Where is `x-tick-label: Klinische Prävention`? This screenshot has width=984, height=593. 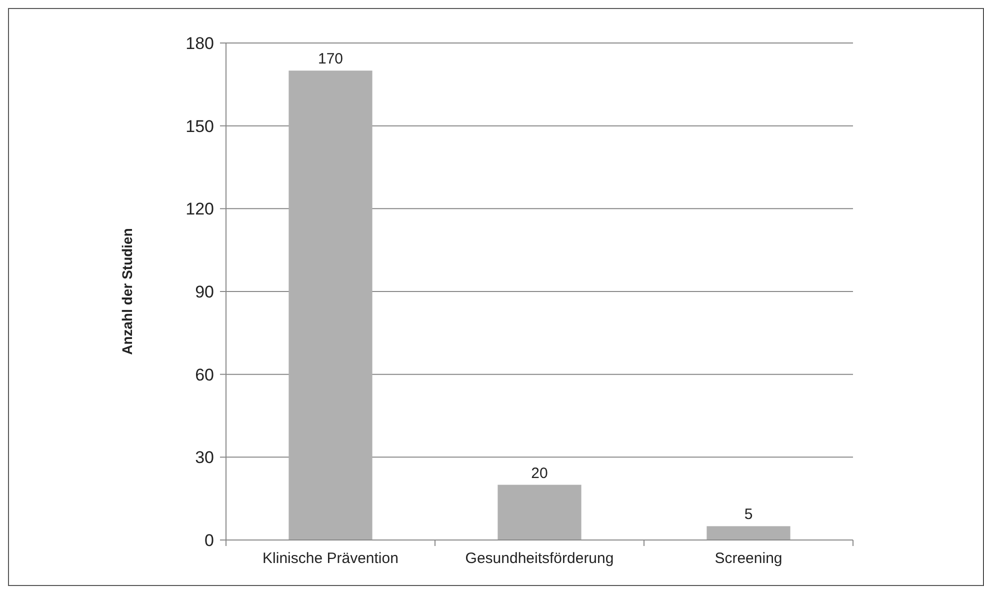 x-tick-label: Klinische Prävention is located at coordinates (330, 558).